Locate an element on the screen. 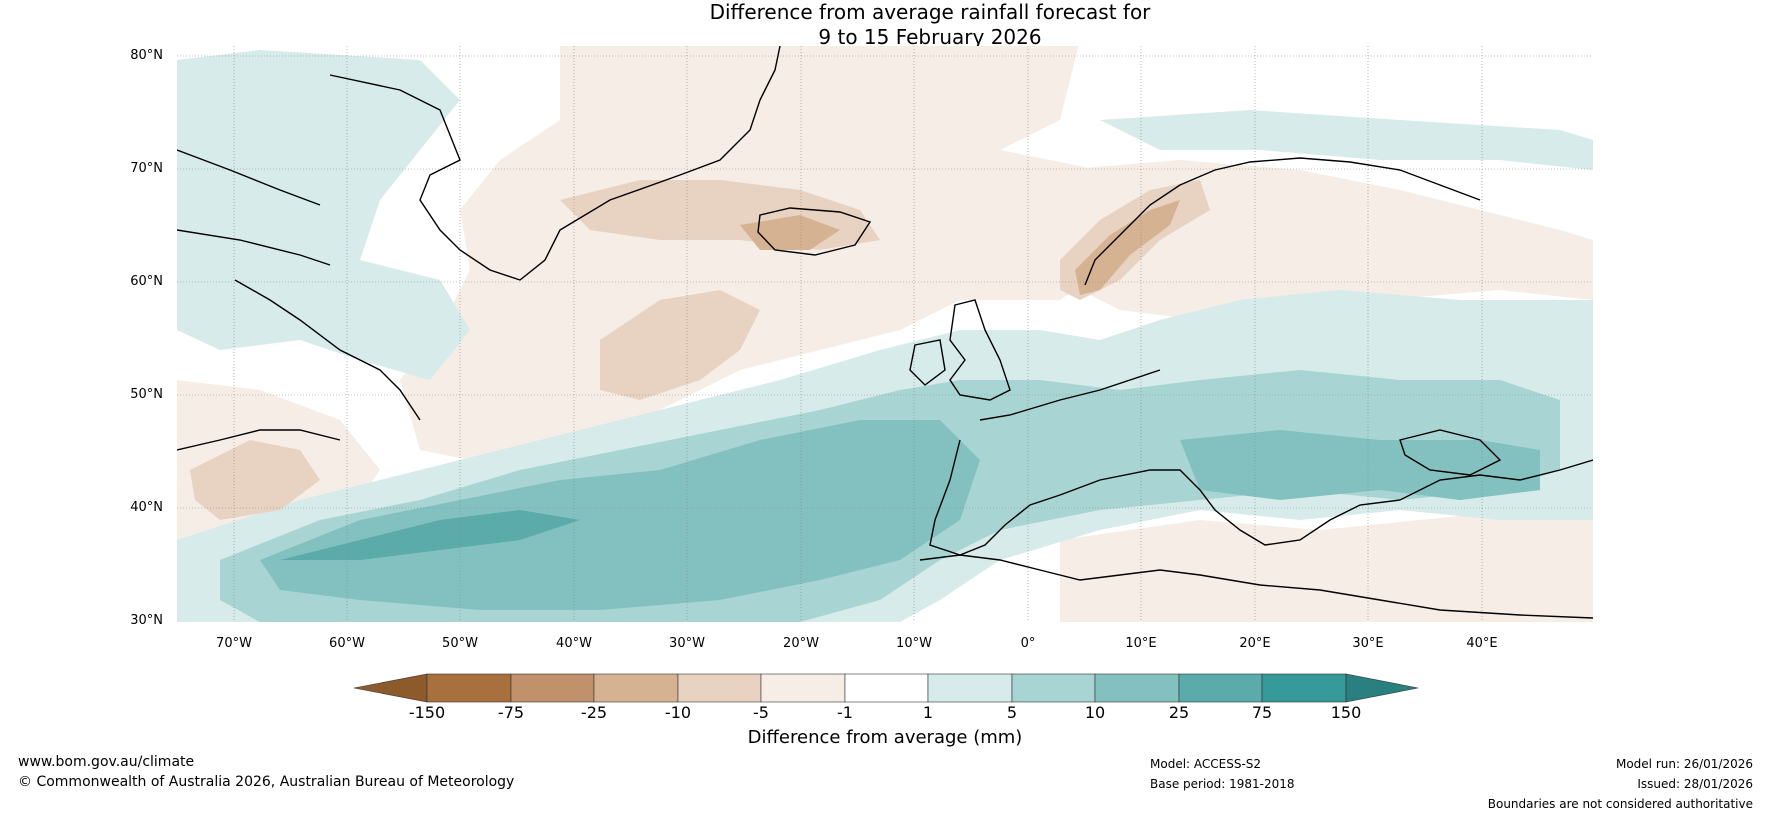  colorbar-arrow-wet is located at coordinates (1382, 688).